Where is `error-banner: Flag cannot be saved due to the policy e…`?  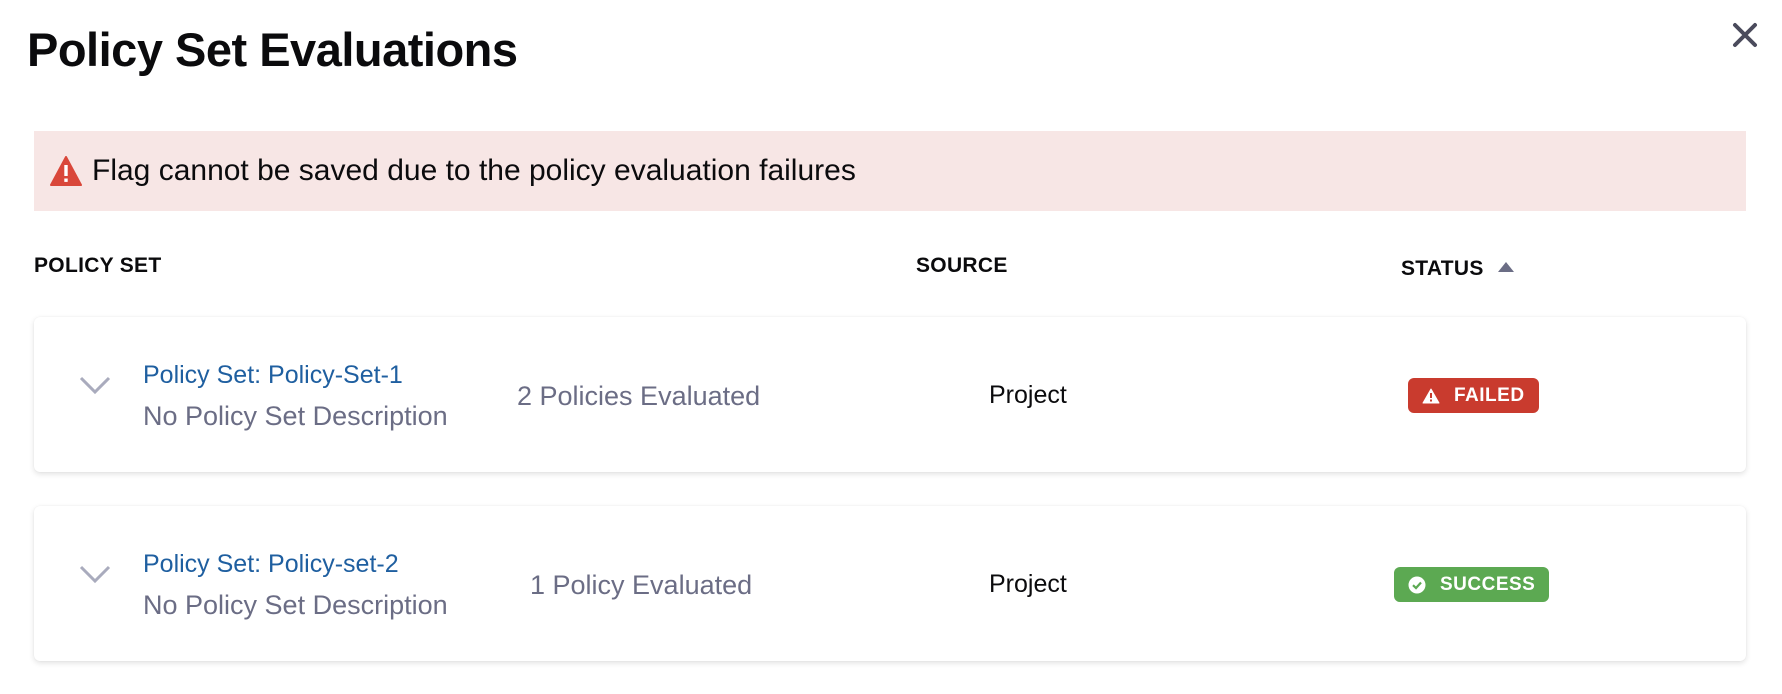
error-banner: Flag cannot be saved due to the policy e… is located at coordinates (890, 171).